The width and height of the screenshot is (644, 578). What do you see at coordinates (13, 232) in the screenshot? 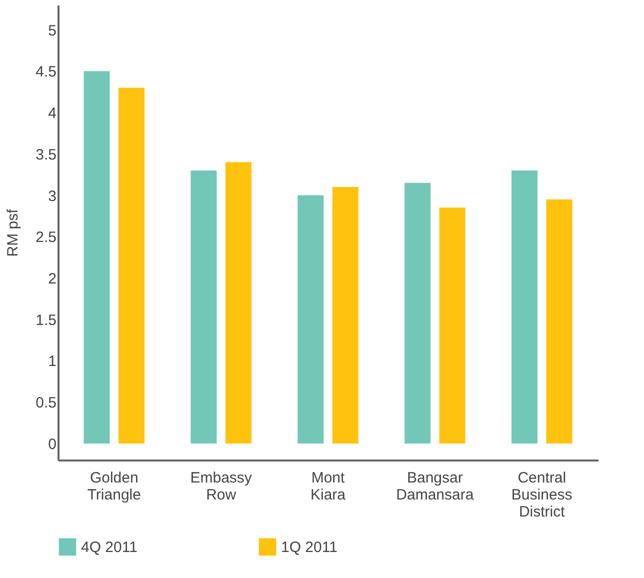
I see `y-axis-title: RM psf` at bounding box center [13, 232].